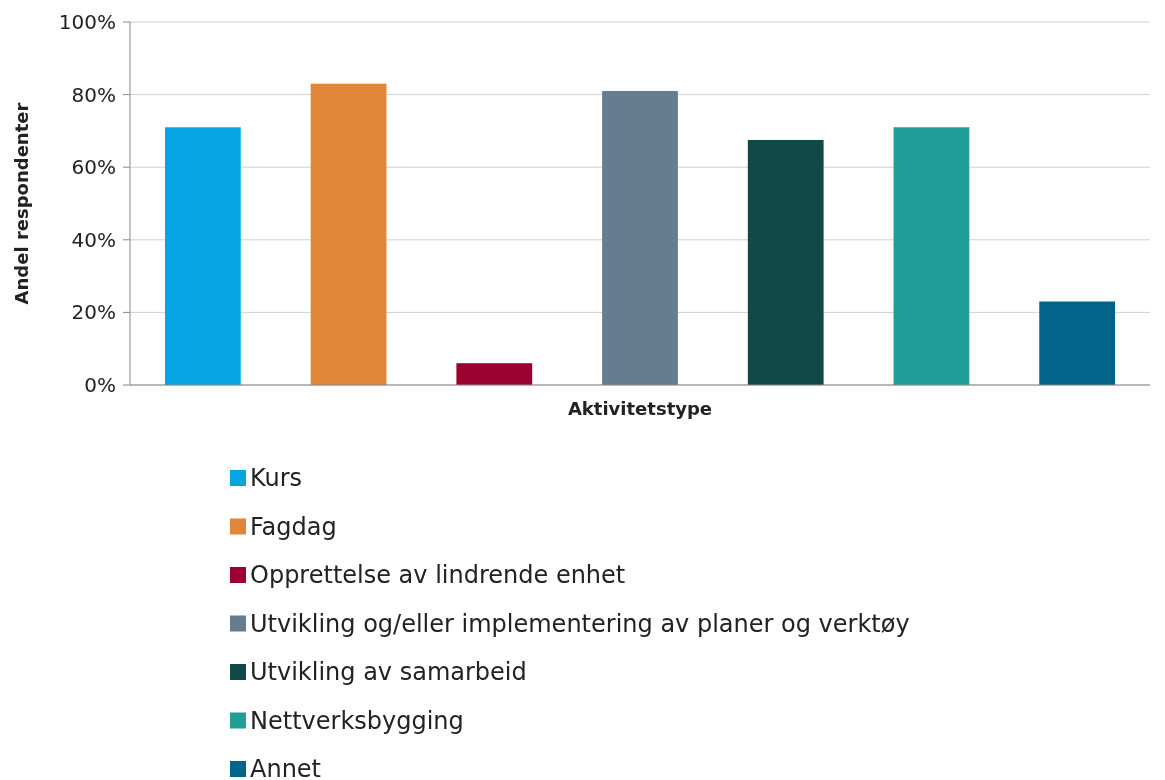 The width and height of the screenshot is (1165, 780). I want to click on legend-label: Nettverksbygging, so click(357, 720).